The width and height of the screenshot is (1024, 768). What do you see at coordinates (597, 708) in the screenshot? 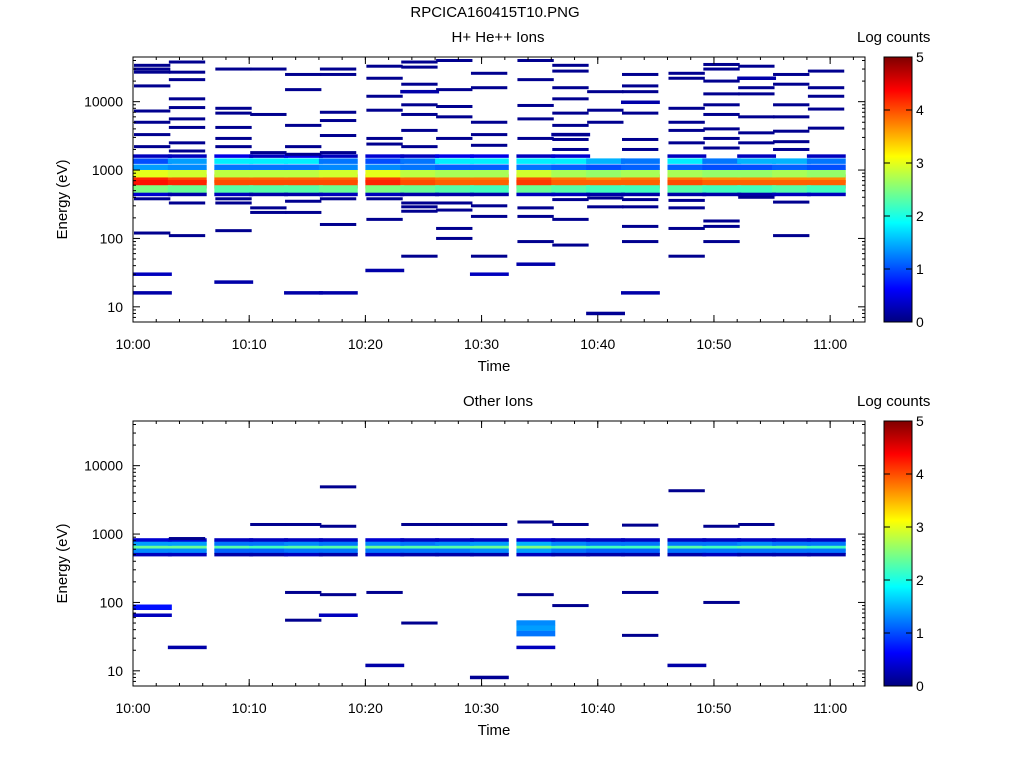
I see `x-tick-label: 10:40` at bounding box center [597, 708].